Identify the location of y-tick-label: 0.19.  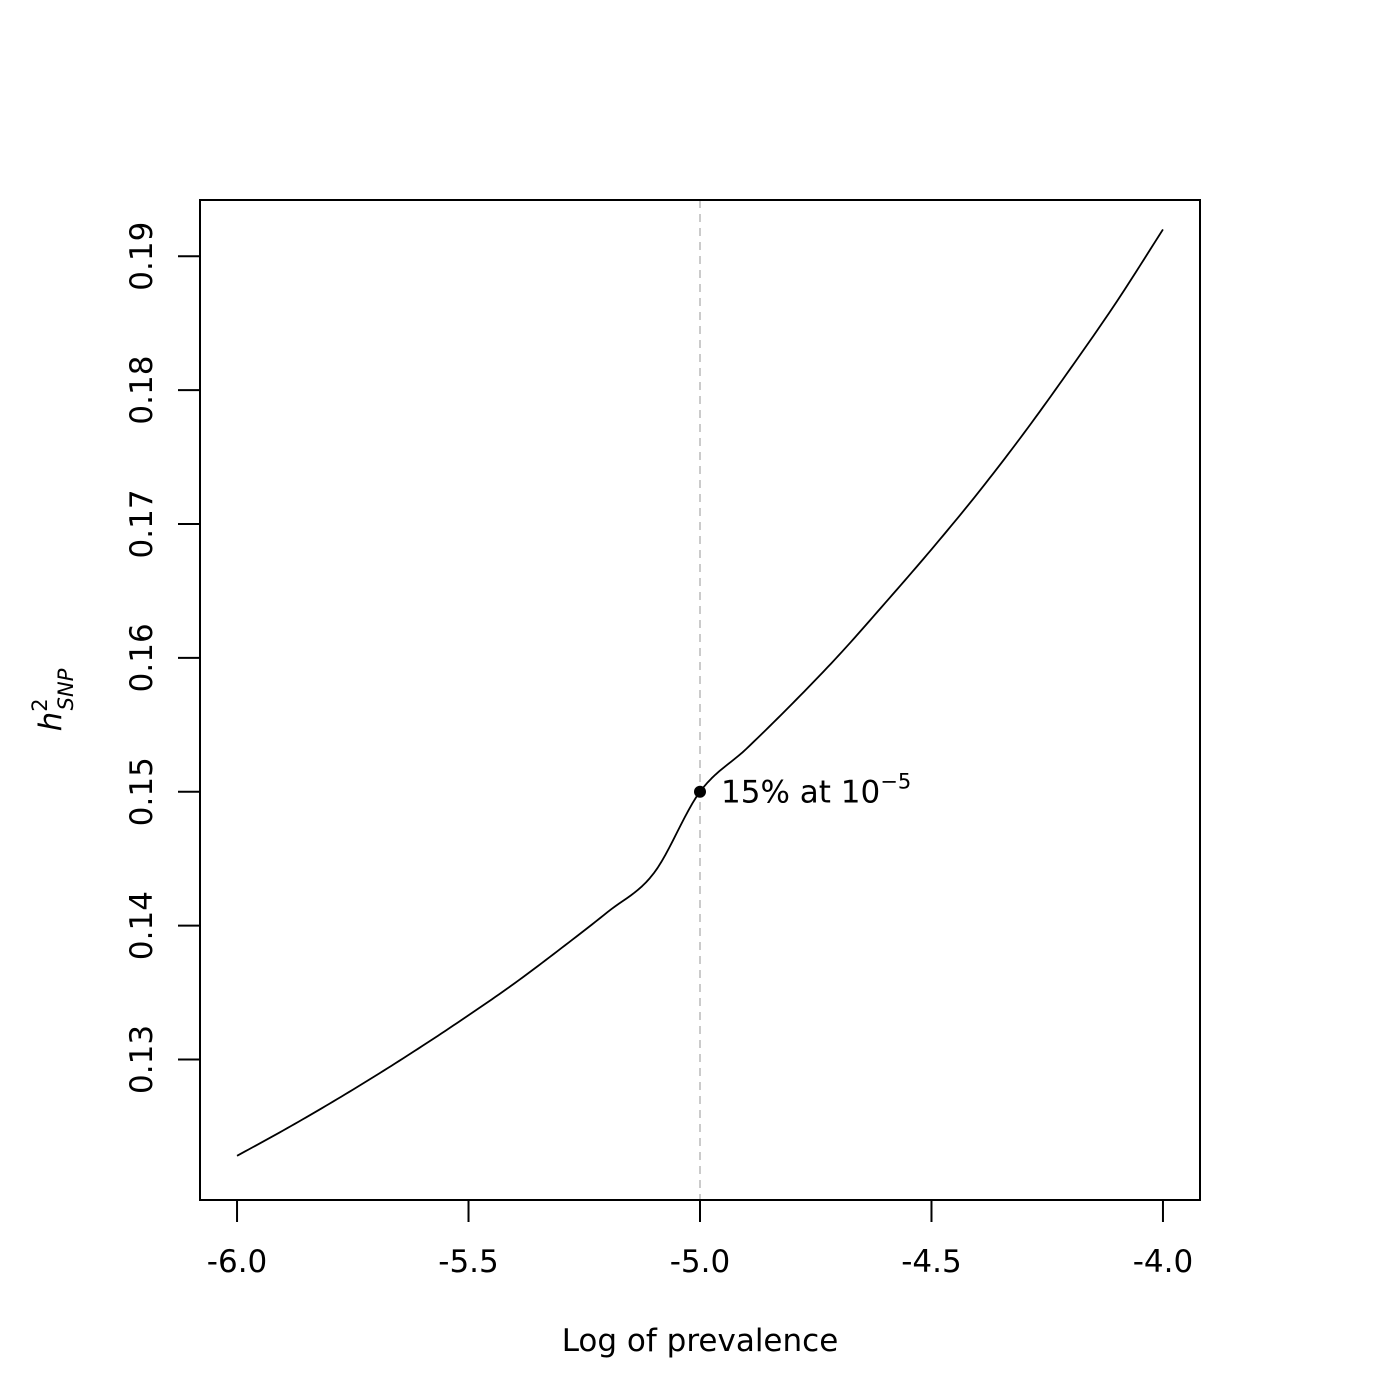
(142, 256).